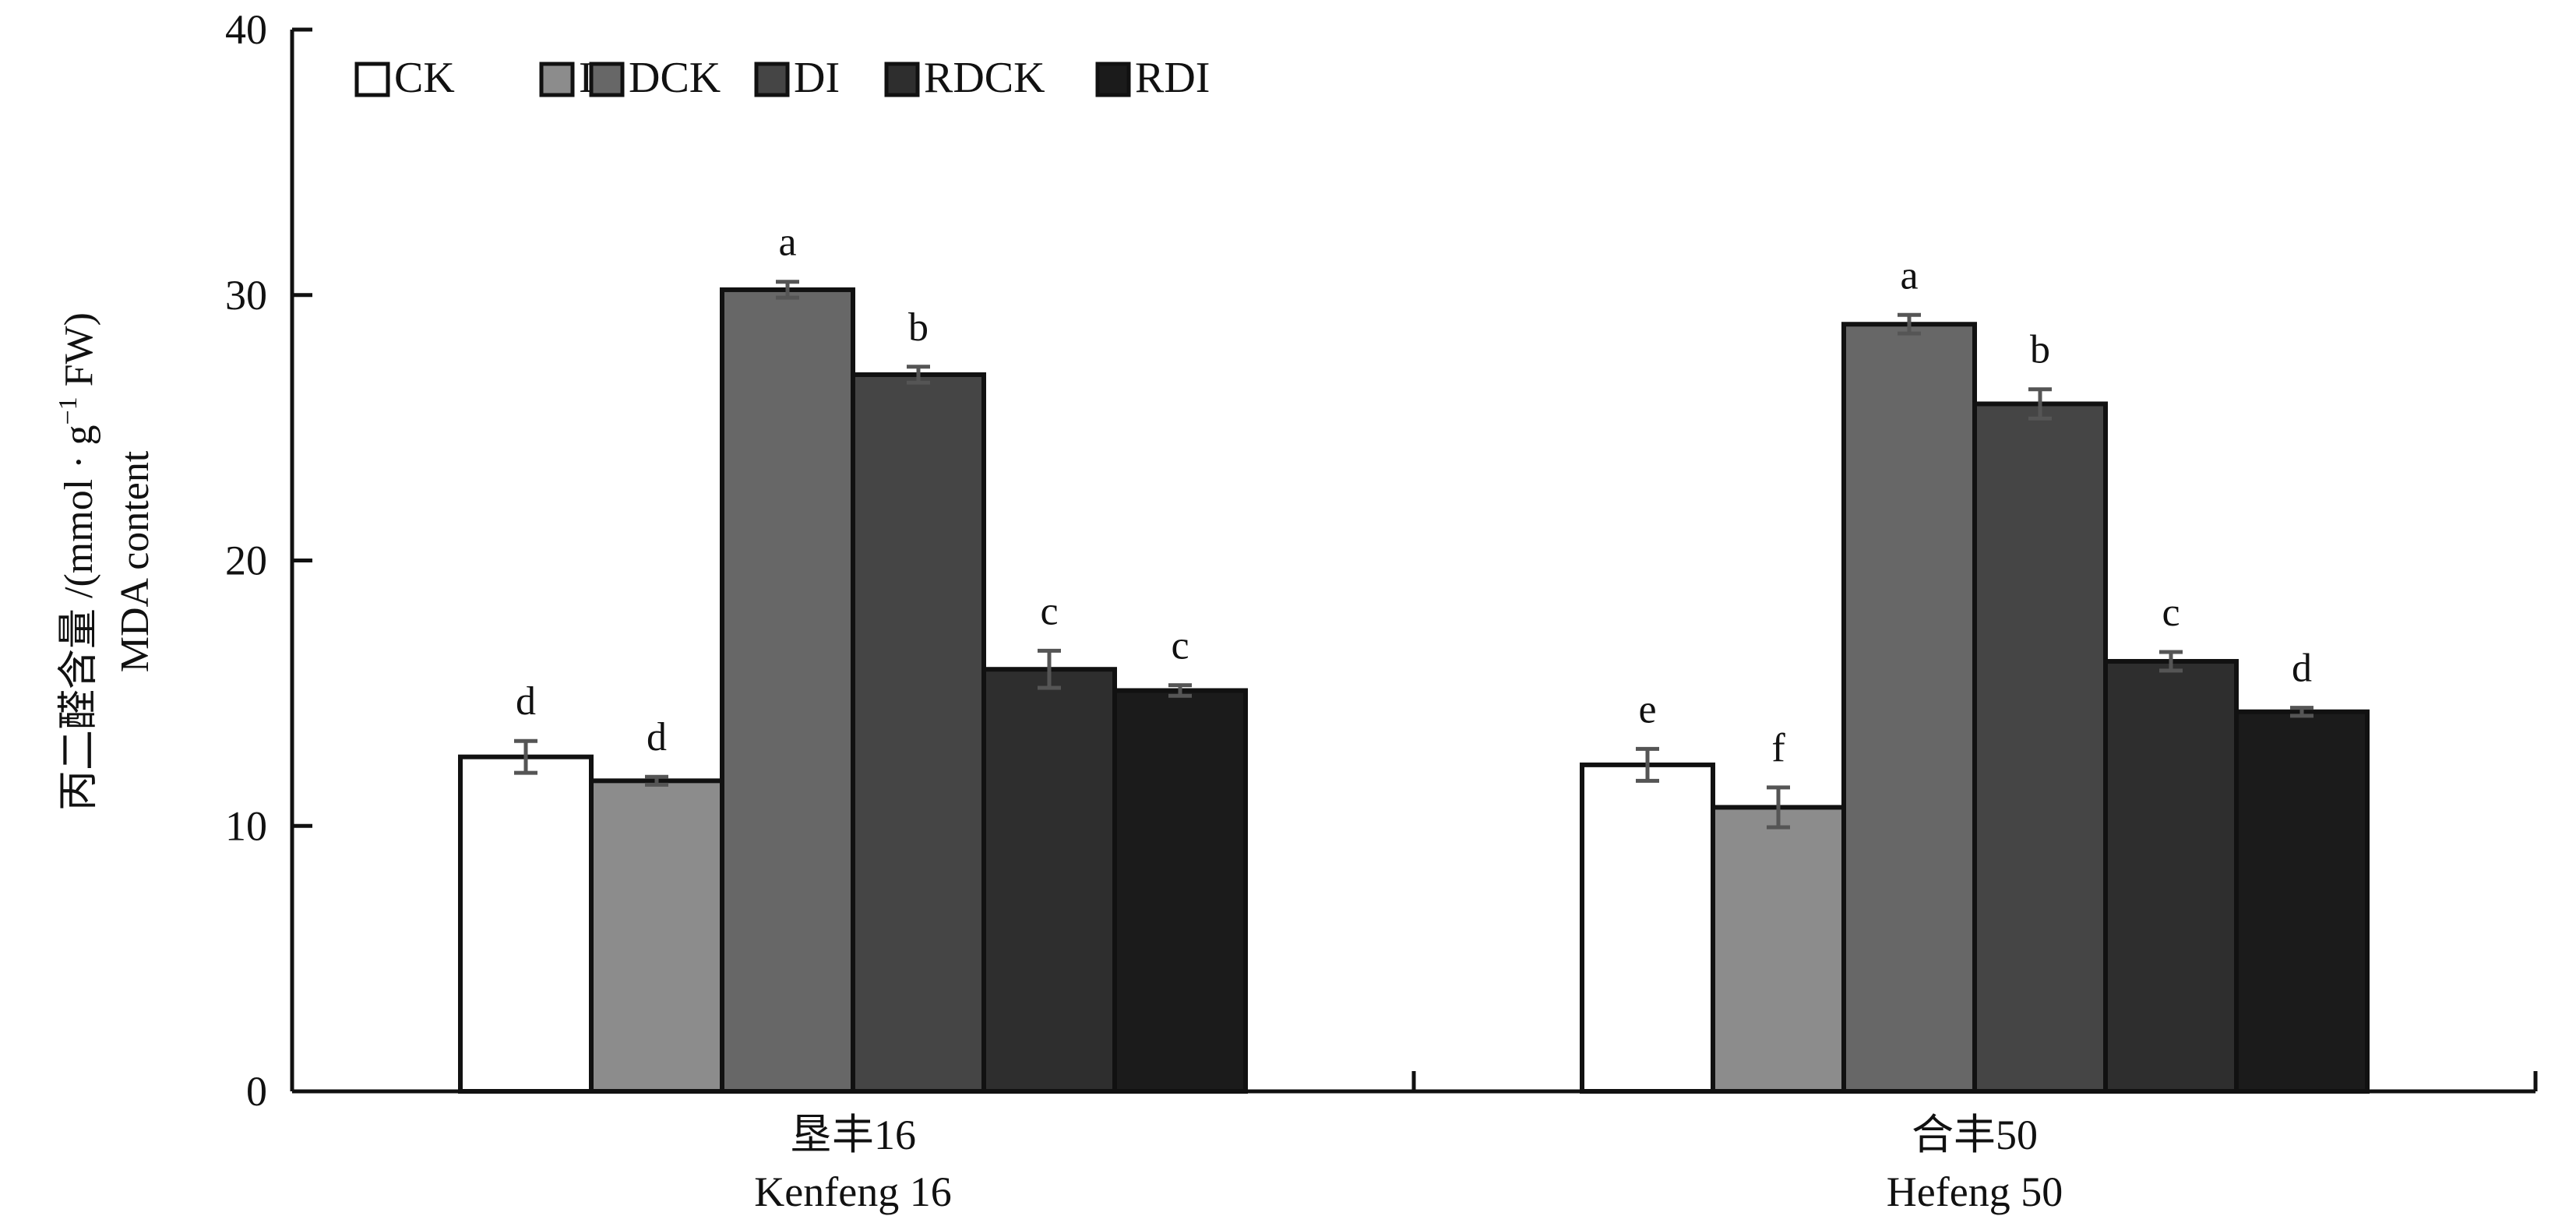  What do you see at coordinates (246, 560) in the screenshot?
I see `y-tick-label: 20` at bounding box center [246, 560].